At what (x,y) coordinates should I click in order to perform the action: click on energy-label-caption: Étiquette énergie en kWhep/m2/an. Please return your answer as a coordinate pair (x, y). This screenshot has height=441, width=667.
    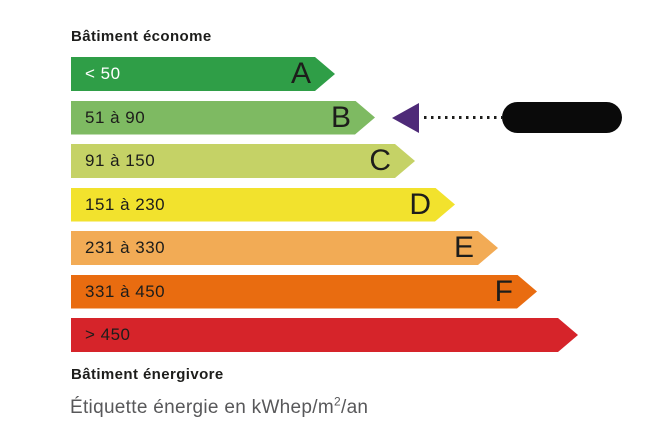
    Looking at the image, I should click on (219, 406).